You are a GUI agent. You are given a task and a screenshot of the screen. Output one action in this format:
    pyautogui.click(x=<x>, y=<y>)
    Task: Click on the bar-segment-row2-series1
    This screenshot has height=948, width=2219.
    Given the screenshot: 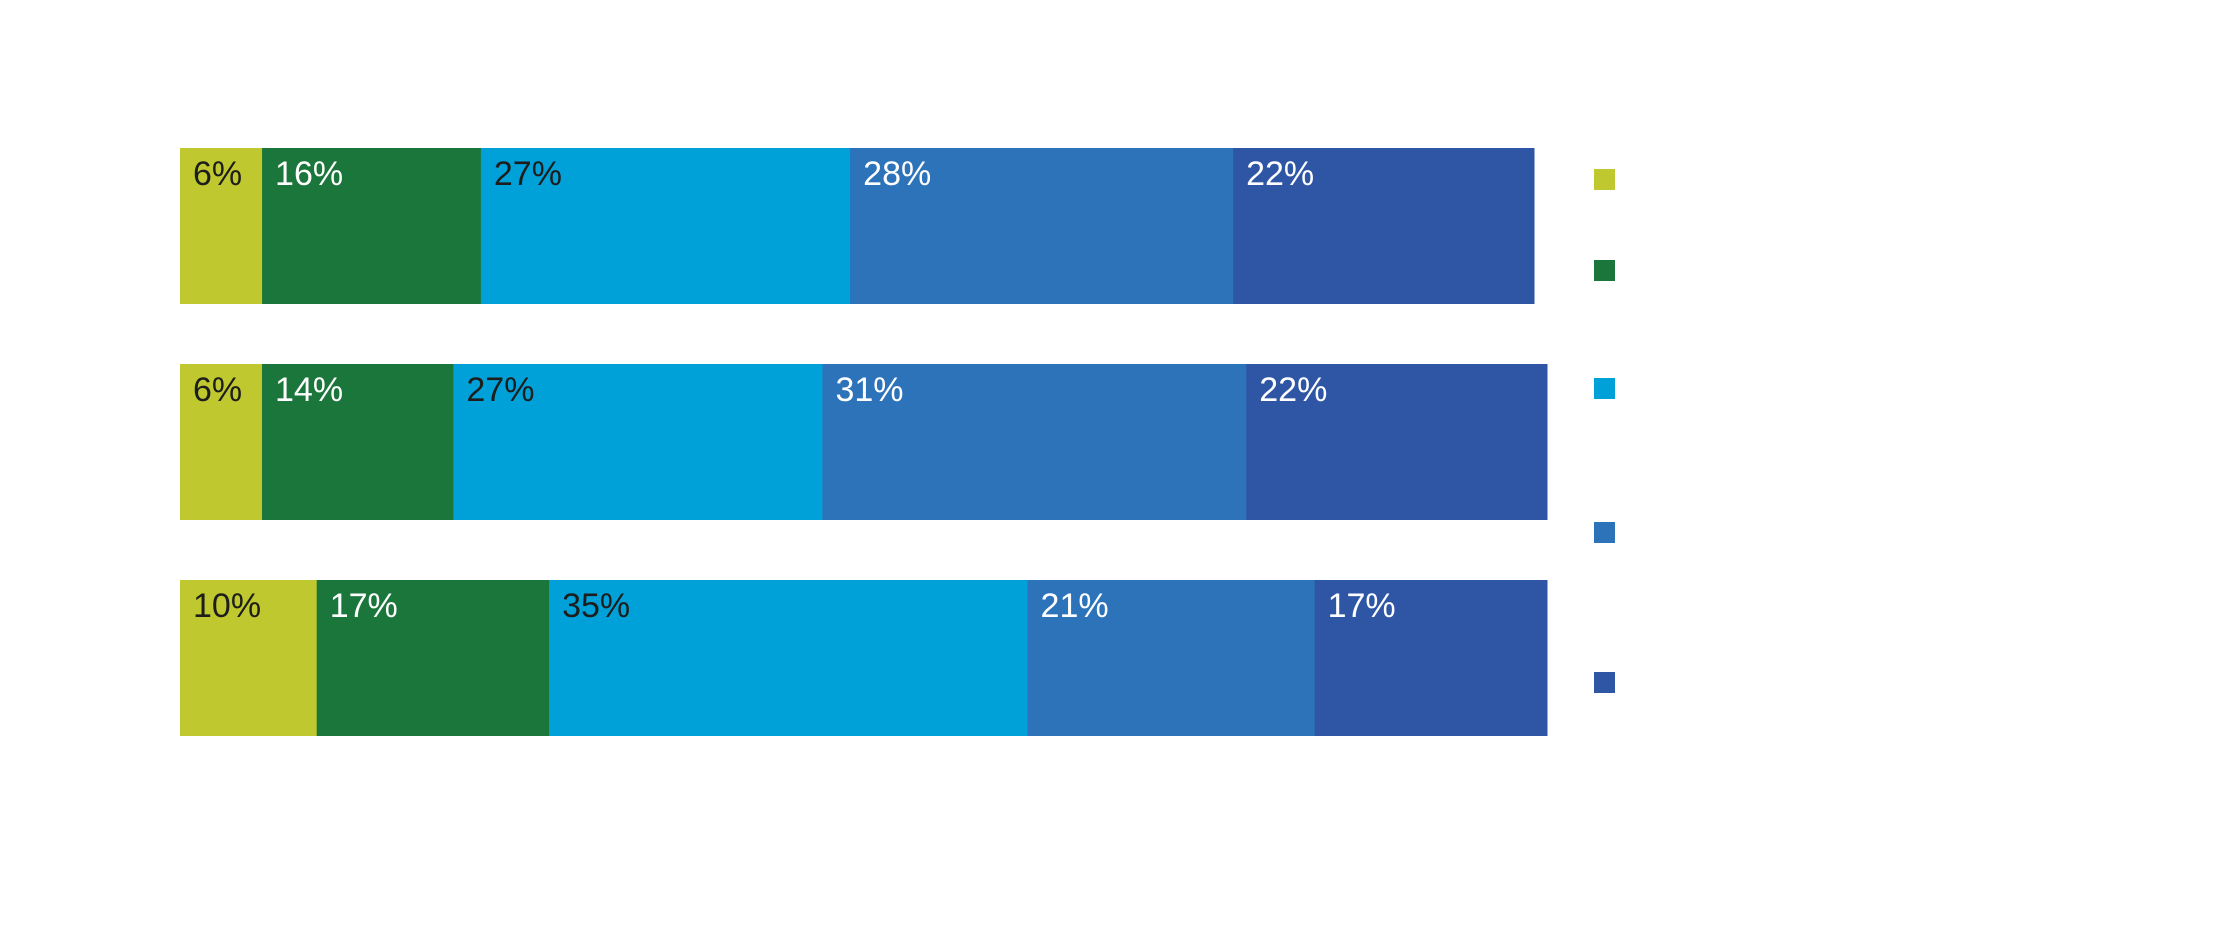 What is the action you would take?
    pyautogui.click(x=221, y=442)
    